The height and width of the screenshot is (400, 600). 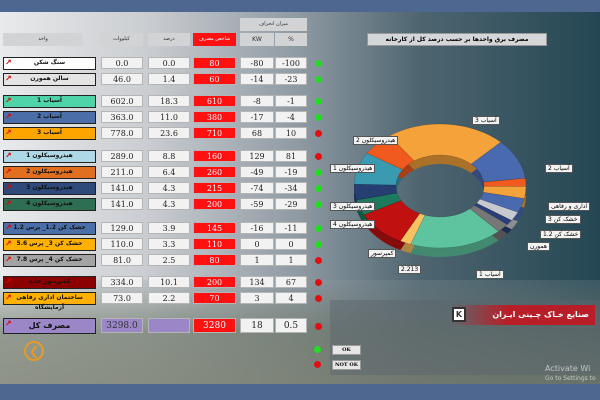 What do you see at coordinates (257, 39) in the screenshot?
I see `header-dev-kw: KW` at bounding box center [257, 39].